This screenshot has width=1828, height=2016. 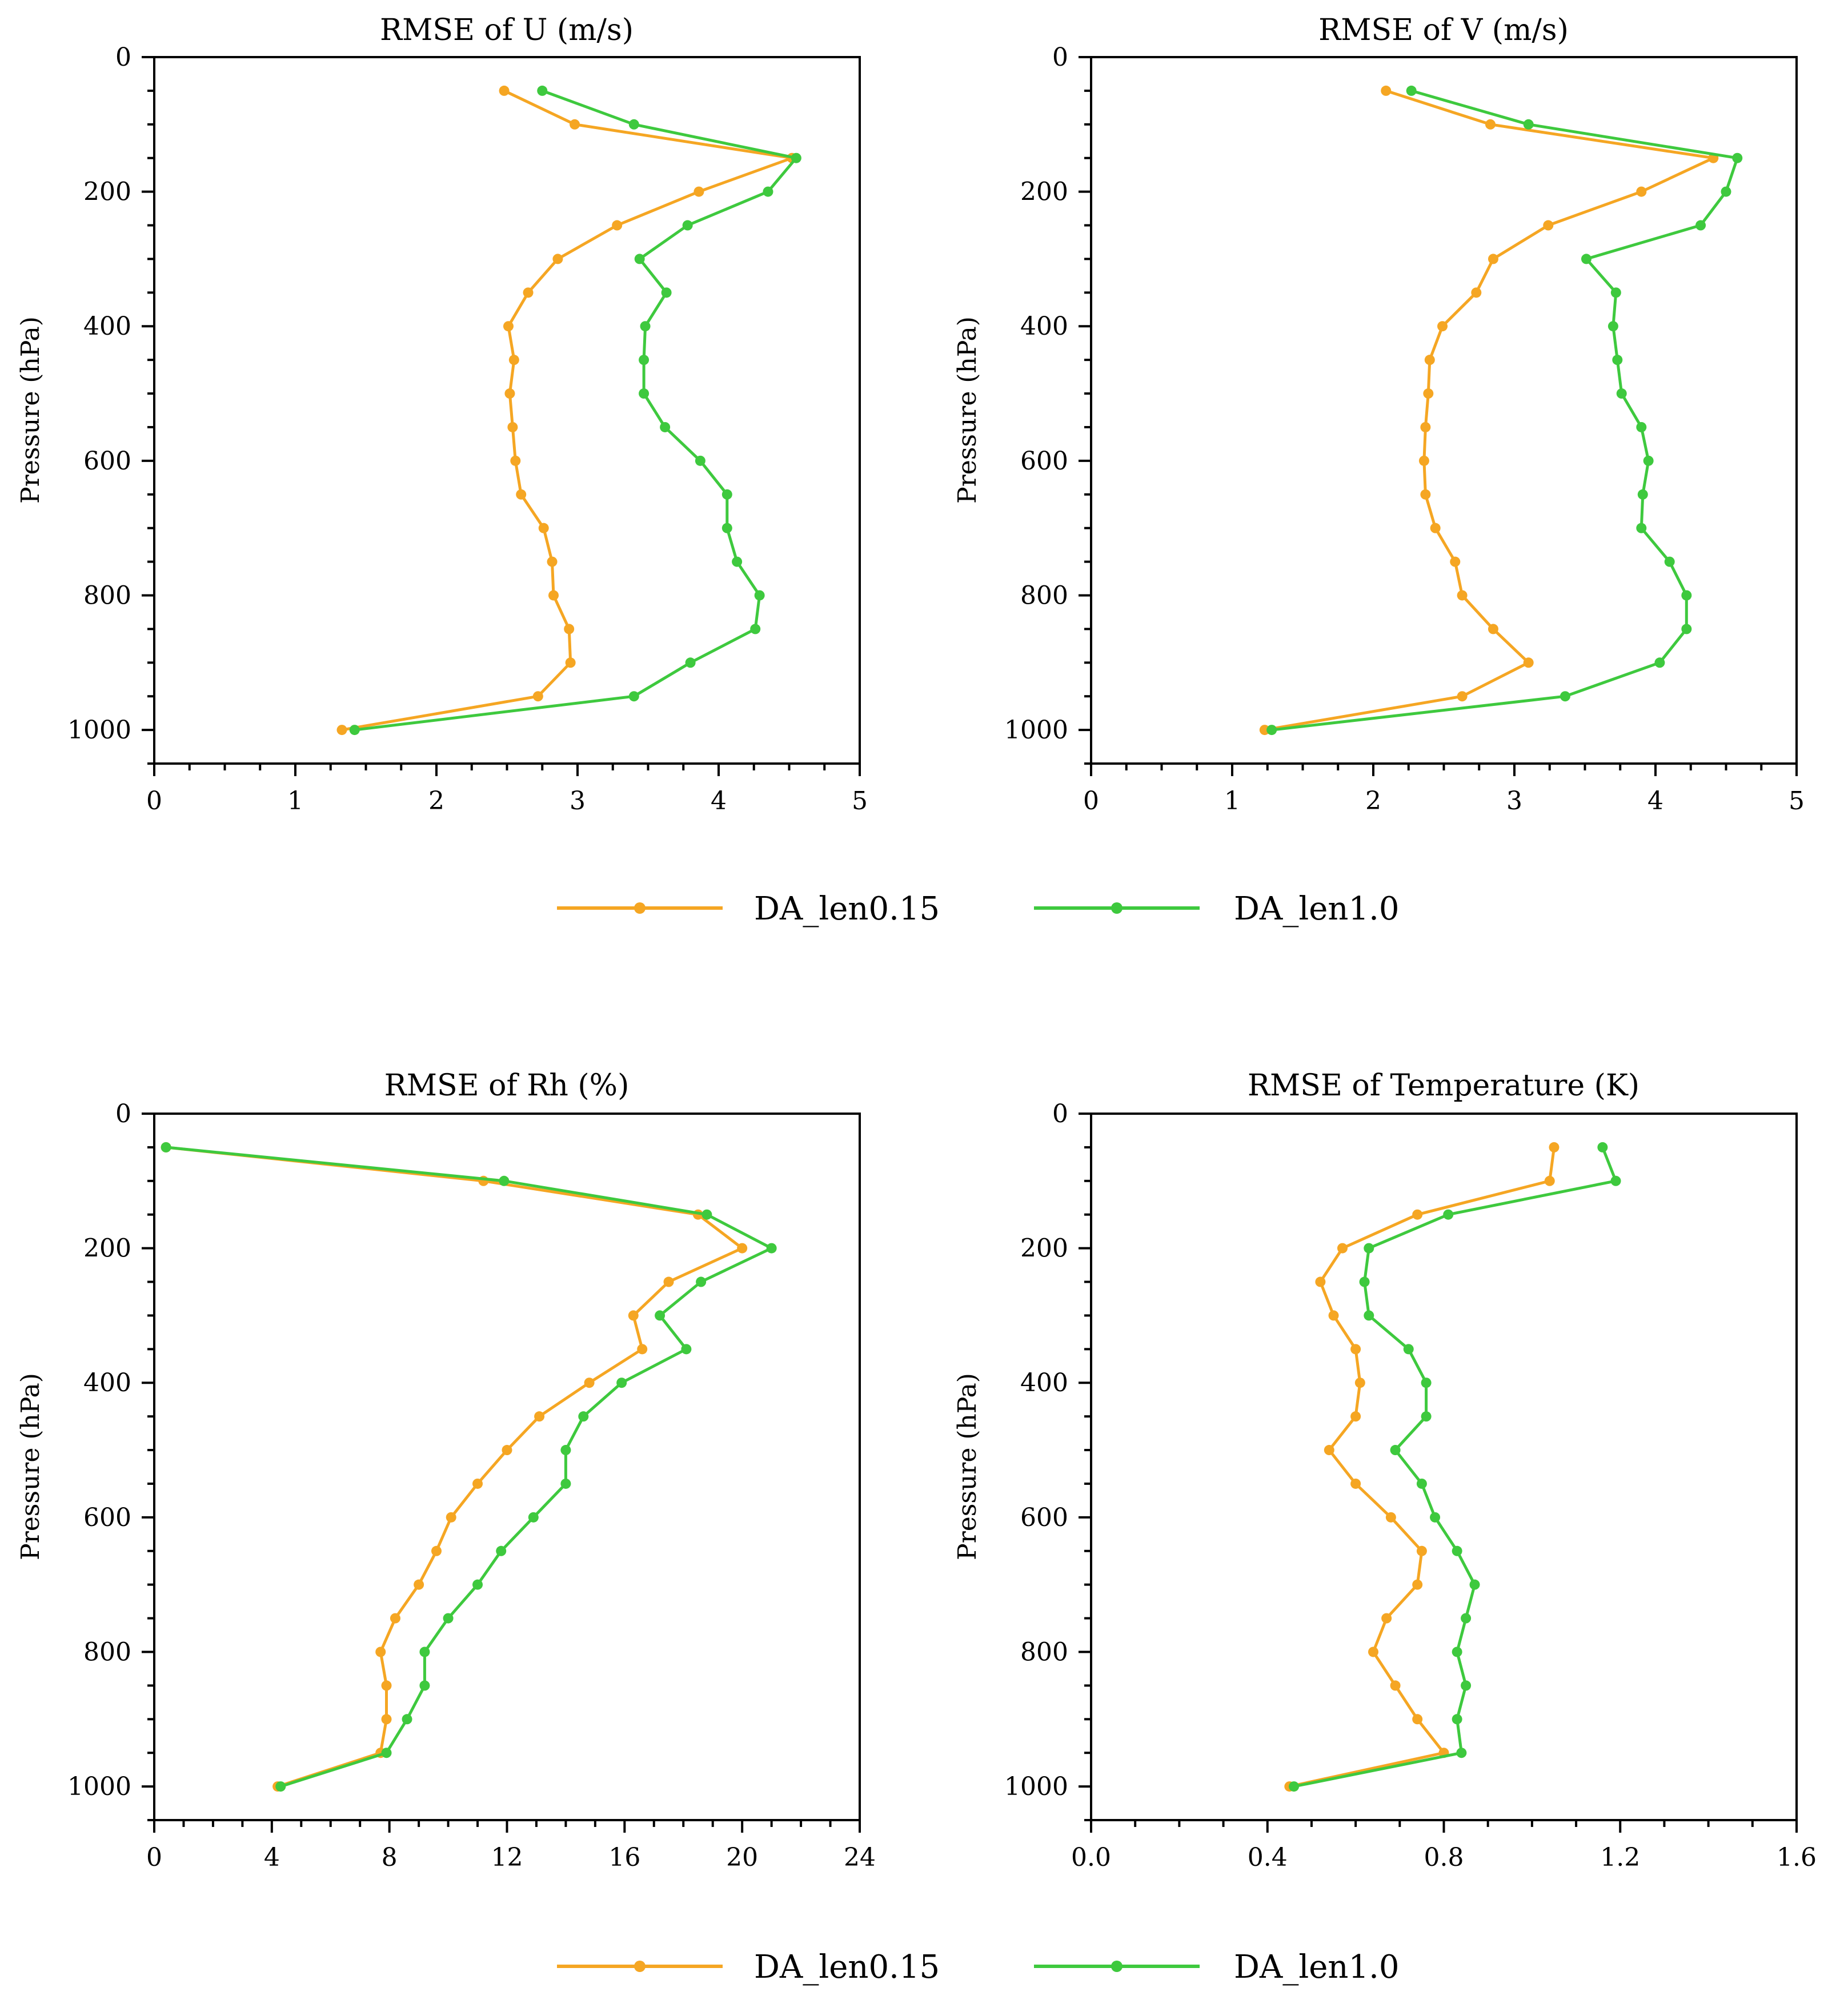 I want to click on y-axis-label: Pressure (hPa), so click(x=967, y=1466).